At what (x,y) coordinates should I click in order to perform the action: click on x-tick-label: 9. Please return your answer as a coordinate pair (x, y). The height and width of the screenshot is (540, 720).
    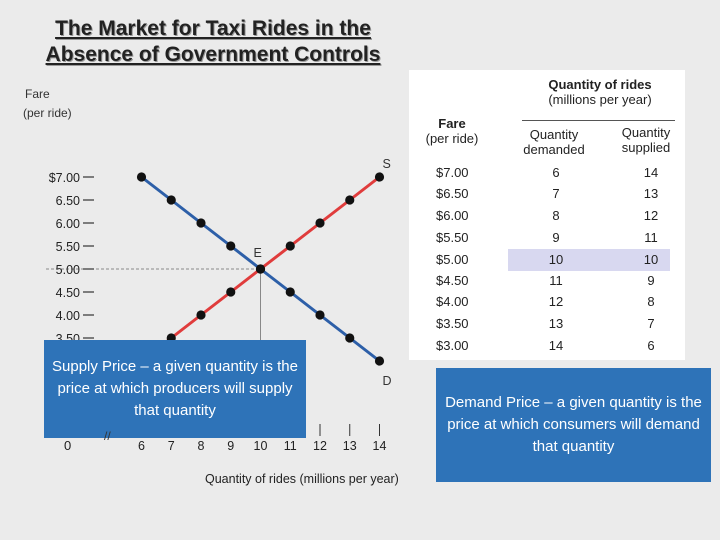
    Looking at the image, I should click on (230, 446).